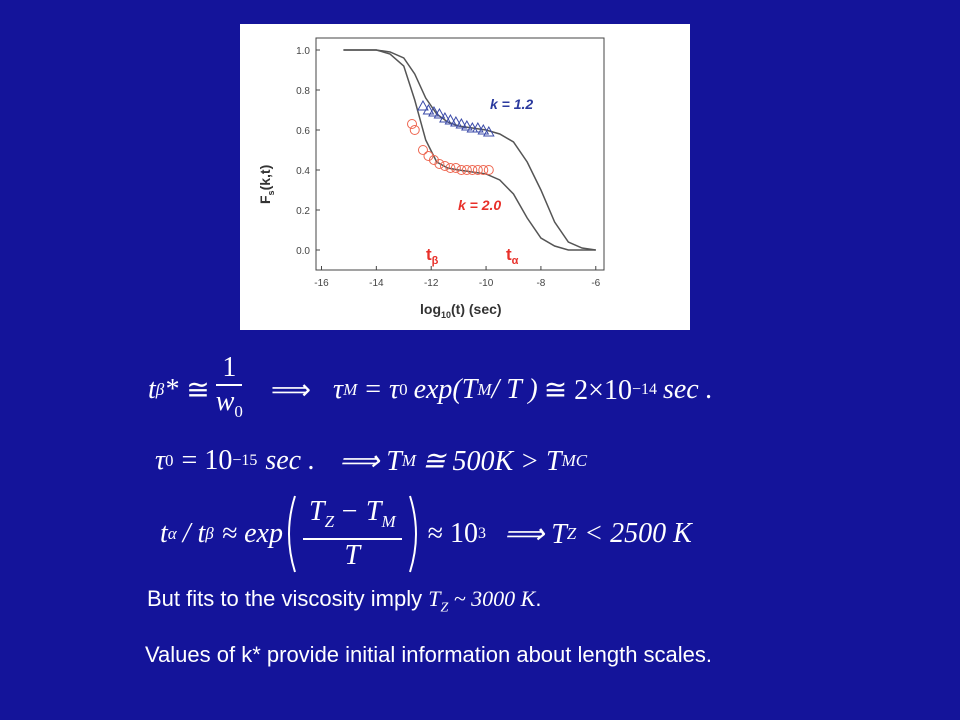 The height and width of the screenshot is (720, 960). Describe the element at coordinates (511, 104) in the screenshot. I see `annotation: k = 1.2` at that location.